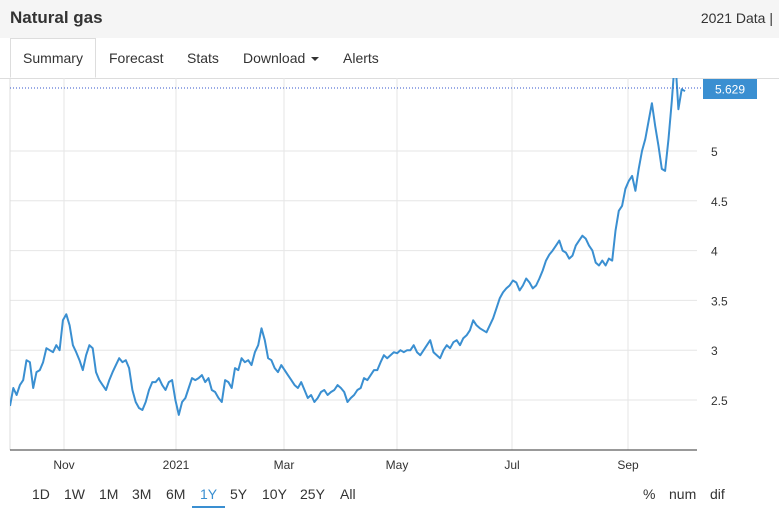 The image size is (779, 512). What do you see at coordinates (109, 494) in the screenshot?
I see `range-button-1m: 1M` at bounding box center [109, 494].